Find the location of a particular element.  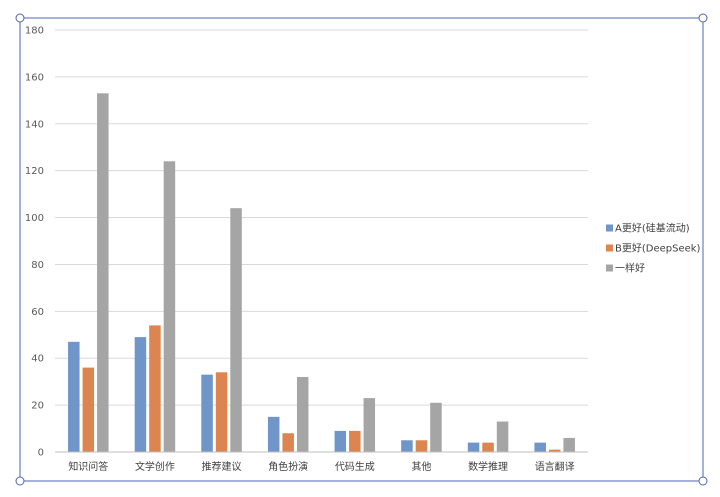

x-tick-label: 代码生成 is located at coordinates (355, 466).